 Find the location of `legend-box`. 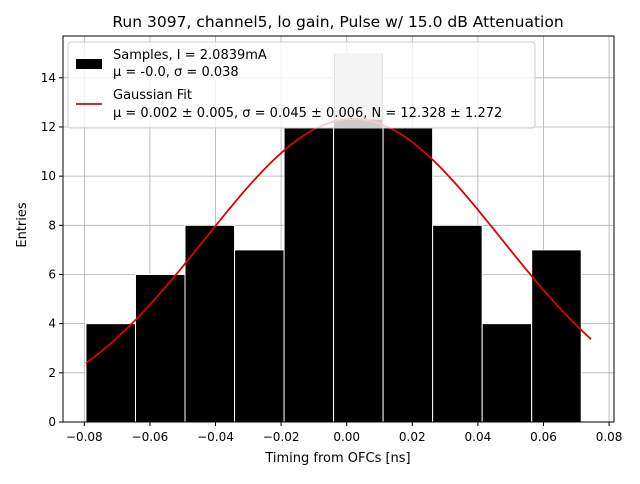

legend-box is located at coordinates (301, 85).